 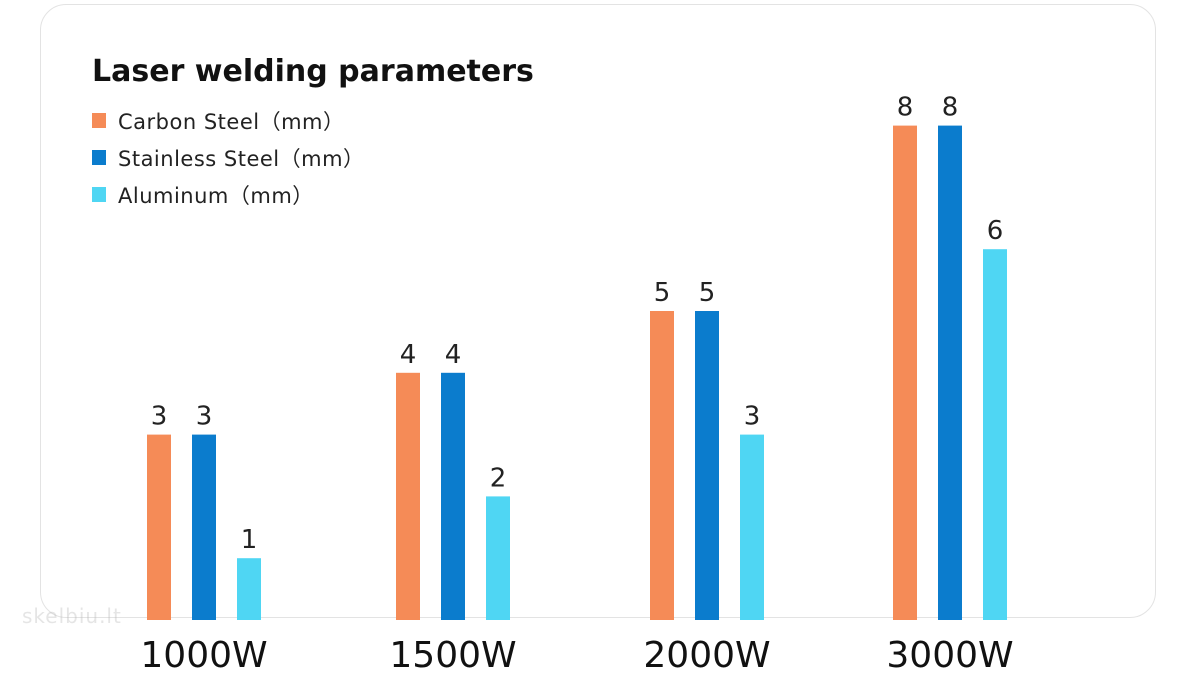 I want to click on value-label-3000W-series-1: 8, so click(x=950, y=108).